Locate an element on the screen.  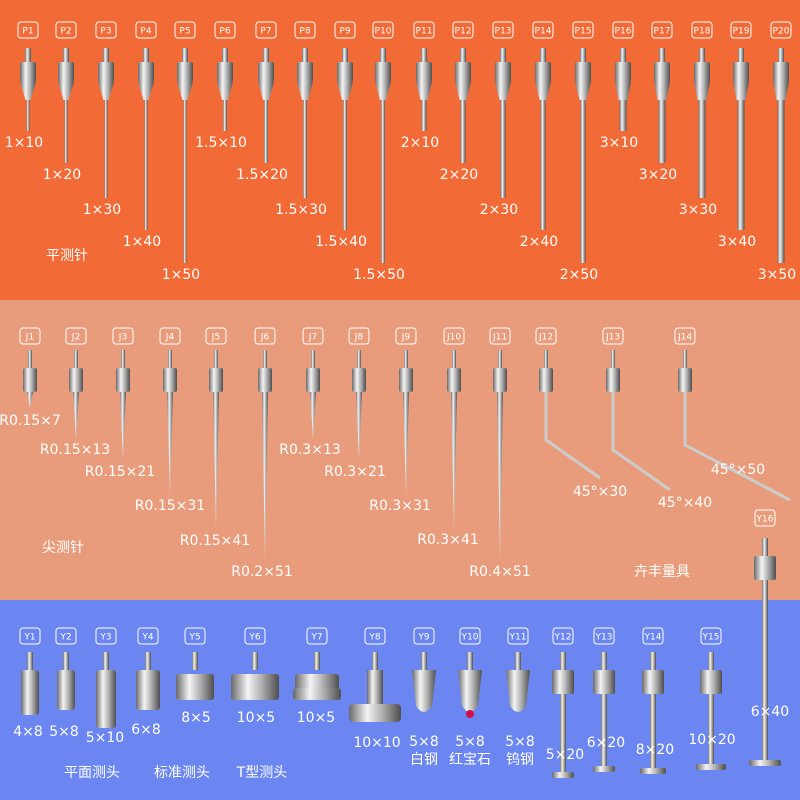
tag: P4 is located at coordinates (145, 32).